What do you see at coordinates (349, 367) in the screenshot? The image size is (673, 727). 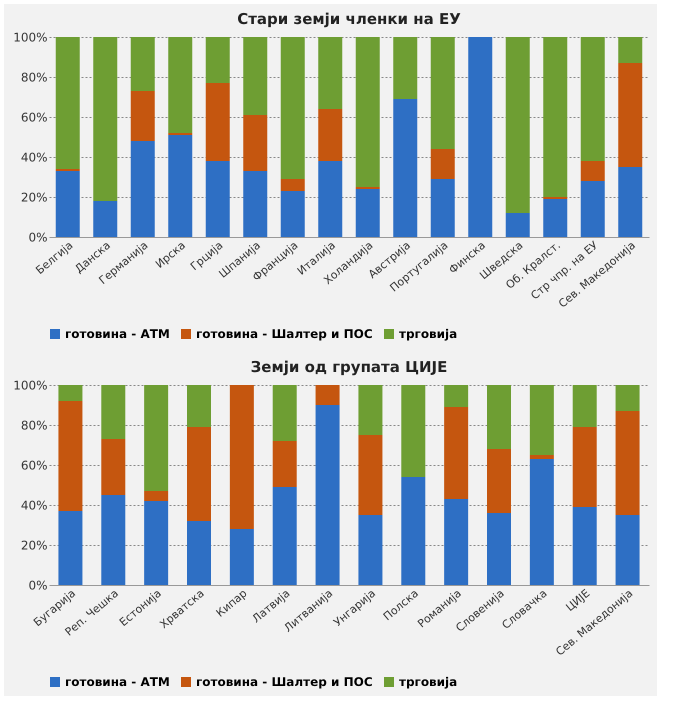 I see `chart-title: Земји од групата ЦИЈЕ` at bounding box center [349, 367].